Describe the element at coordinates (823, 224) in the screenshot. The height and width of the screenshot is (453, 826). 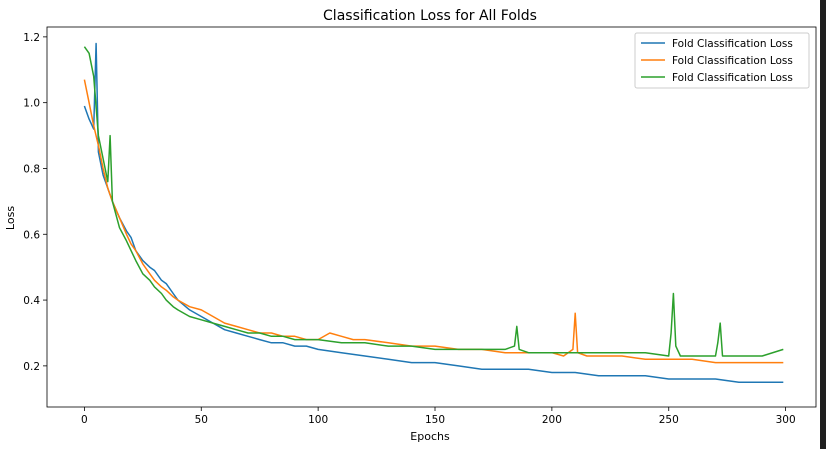
I see `window-edge` at that location.